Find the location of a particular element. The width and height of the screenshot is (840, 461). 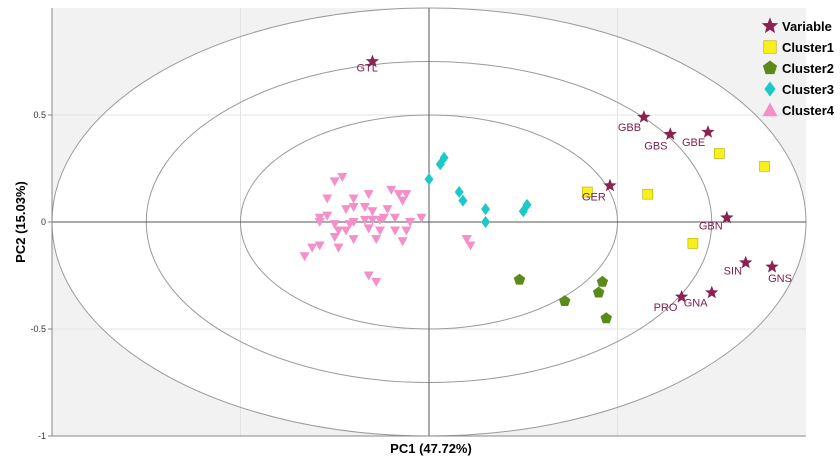

y-tick-label: 0.5 is located at coordinates (39, 115).